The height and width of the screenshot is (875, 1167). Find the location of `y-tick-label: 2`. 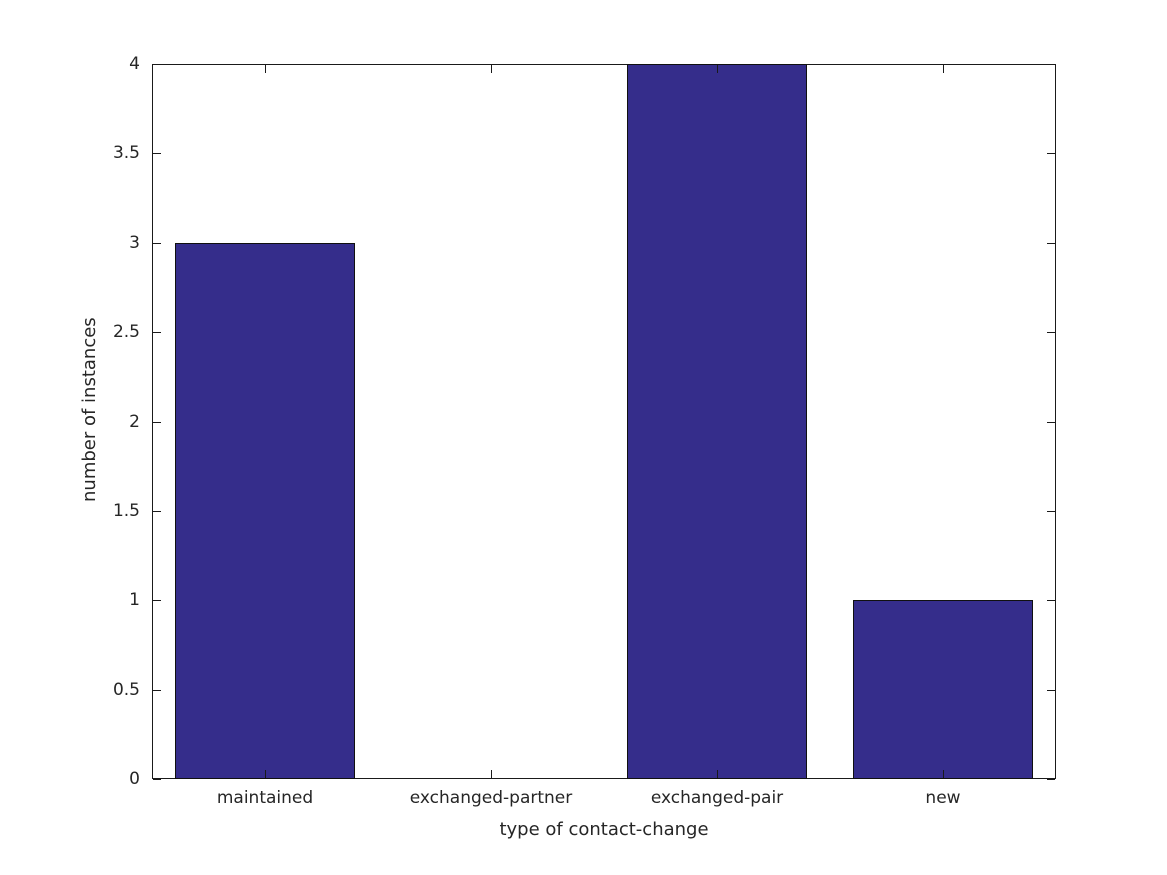

y-tick-label: 2 is located at coordinates (134, 421).